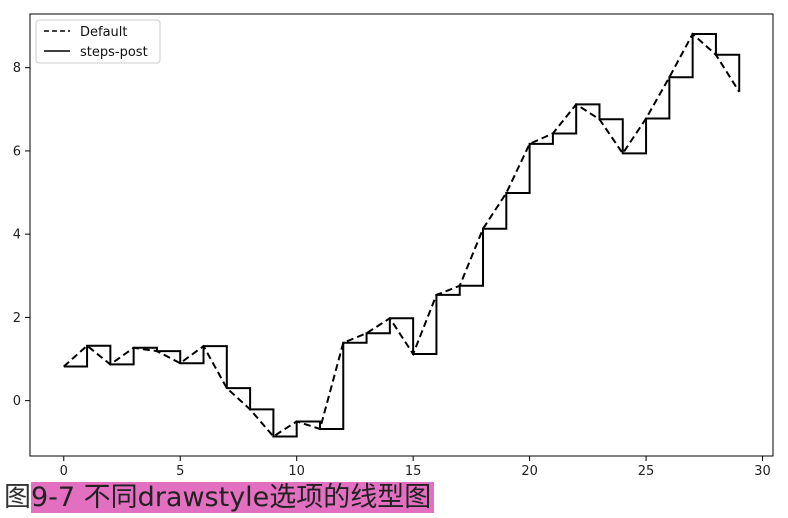 The height and width of the screenshot is (518, 788). Describe the element at coordinates (104, 32) in the screenshot. I see `legend-default-label: Default` at that location.